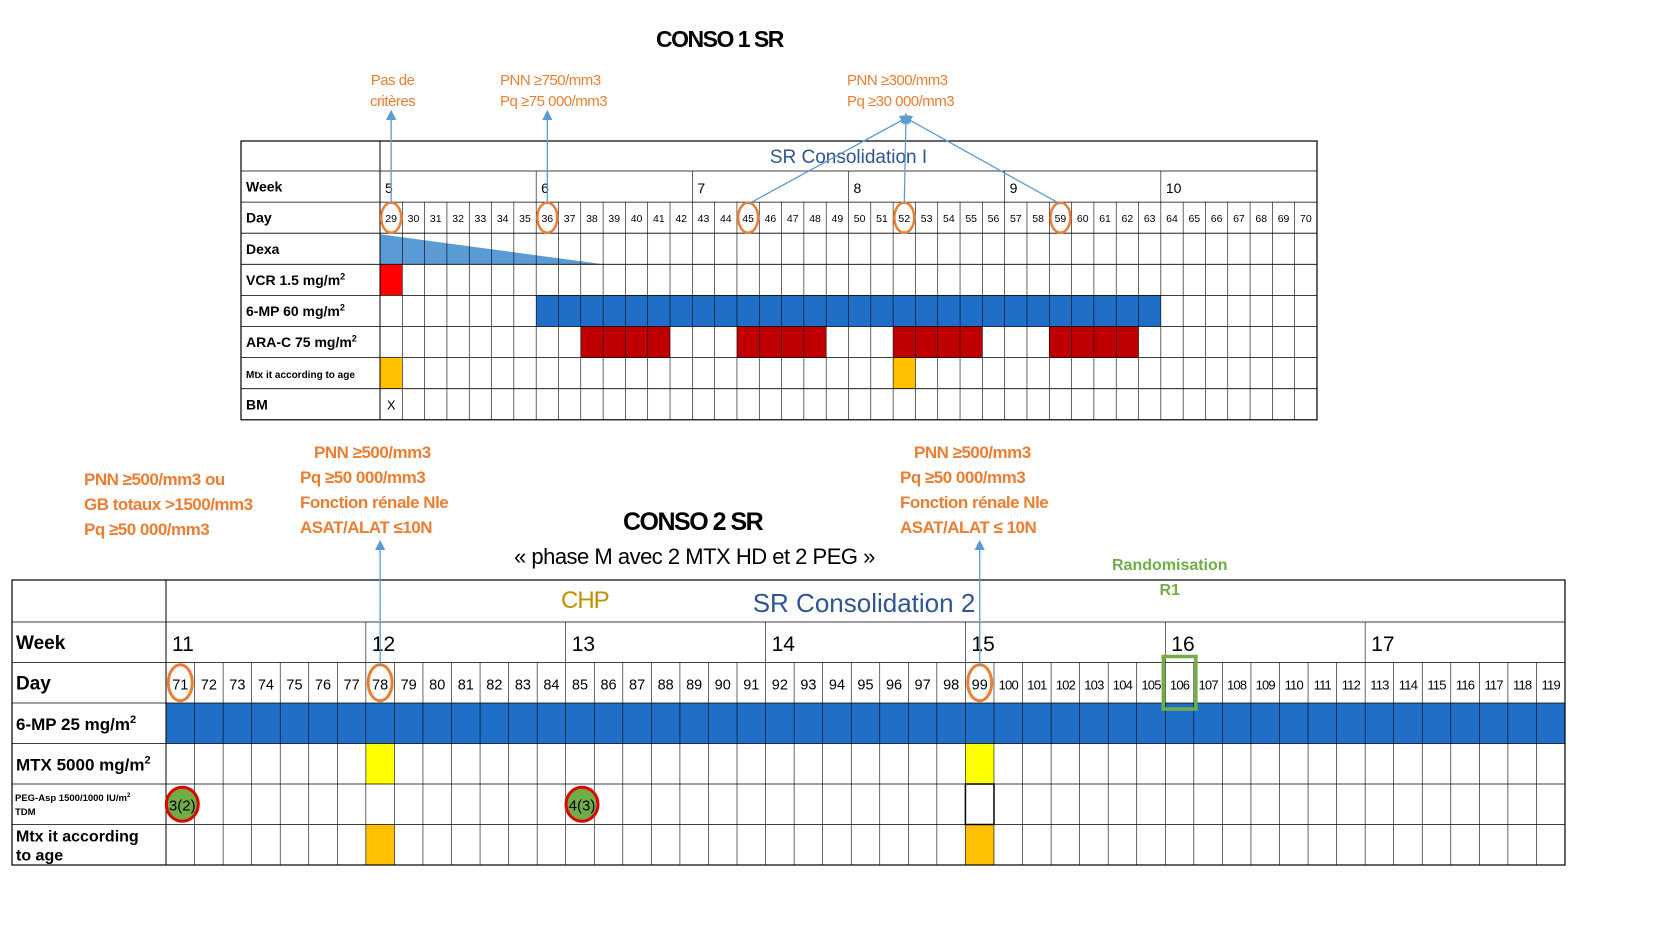 The width and height of the screenshot is (1660, 932). What do you see at coordinates (585, 600) in the screenshot?
I see `chp-label: CHP` at bounding box center [585, 600].